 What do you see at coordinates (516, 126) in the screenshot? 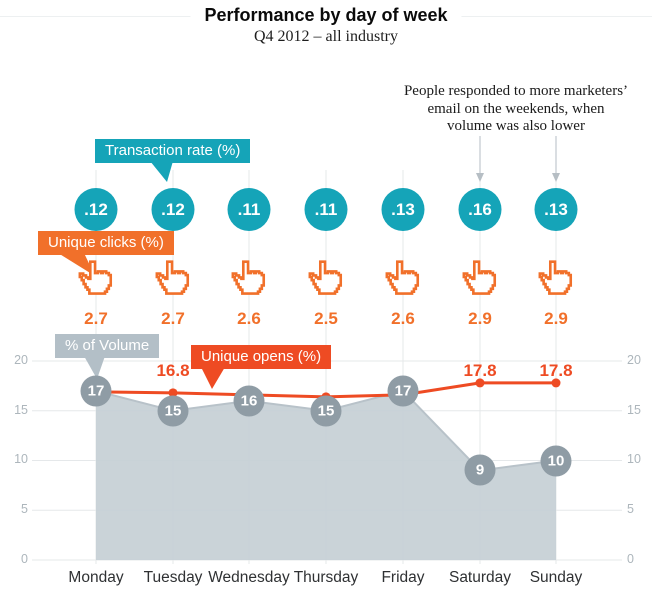
I see `annotation-line-3: volume was also lower` at bounding box center [516, 126].